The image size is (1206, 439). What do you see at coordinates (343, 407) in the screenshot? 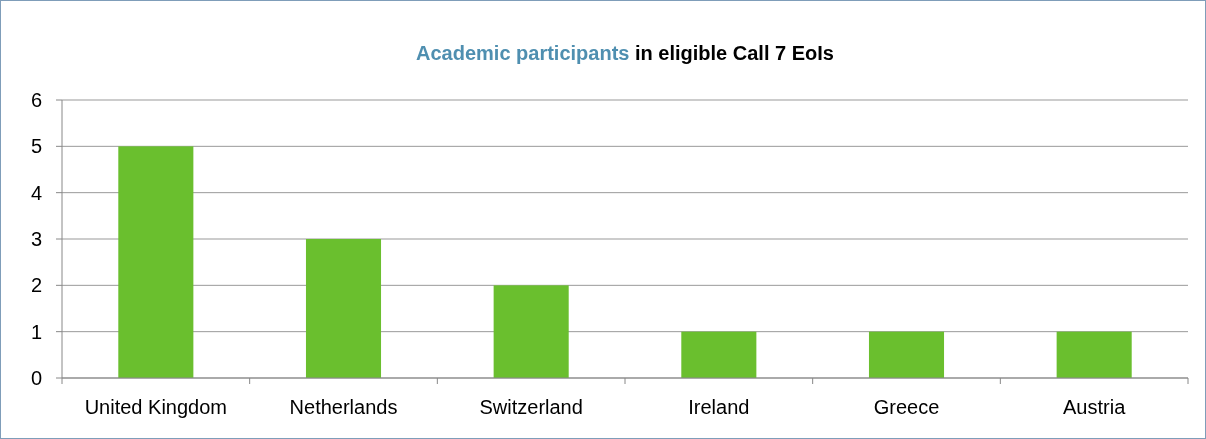
I see `x-tick-label: Netherlands` at bounding box center [343, 407].